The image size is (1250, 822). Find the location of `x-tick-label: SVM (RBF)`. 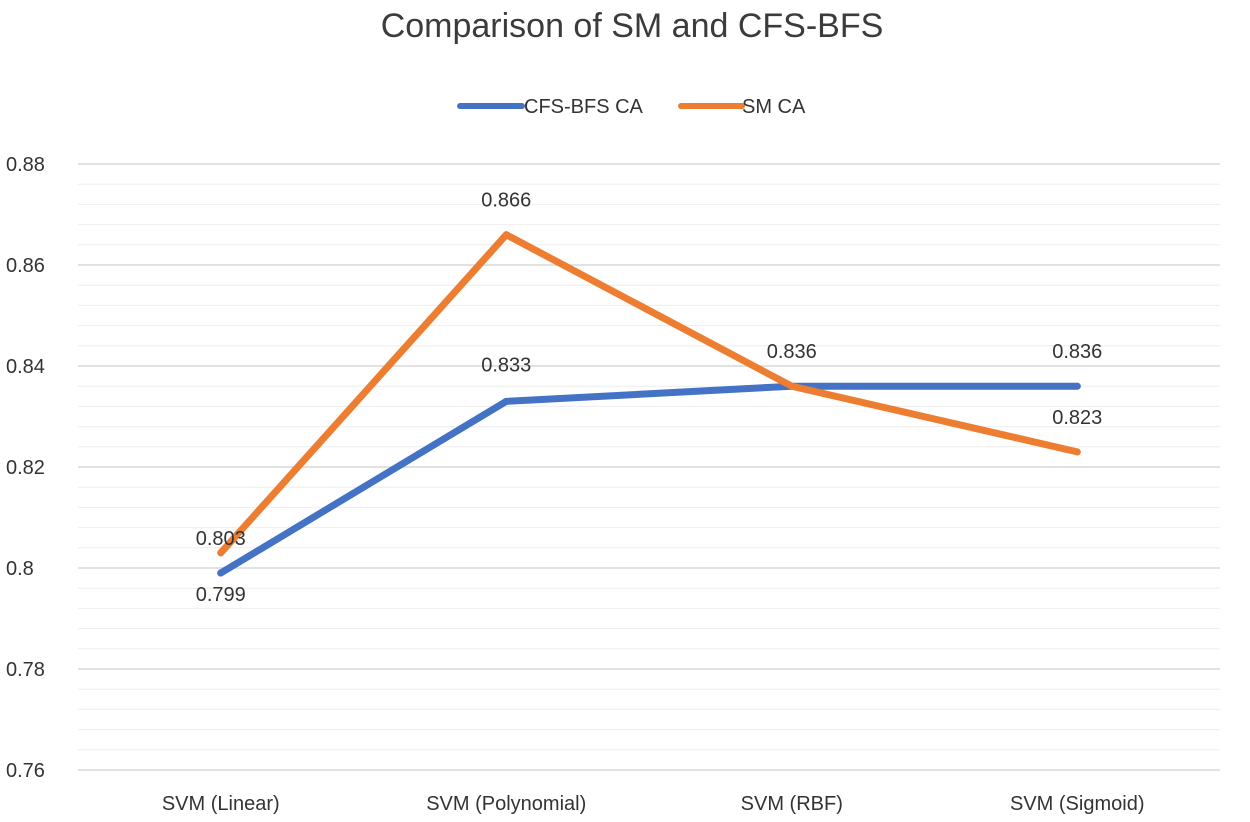

x-tick-label: SVM (RBF) is located at coordinates (792, 804).